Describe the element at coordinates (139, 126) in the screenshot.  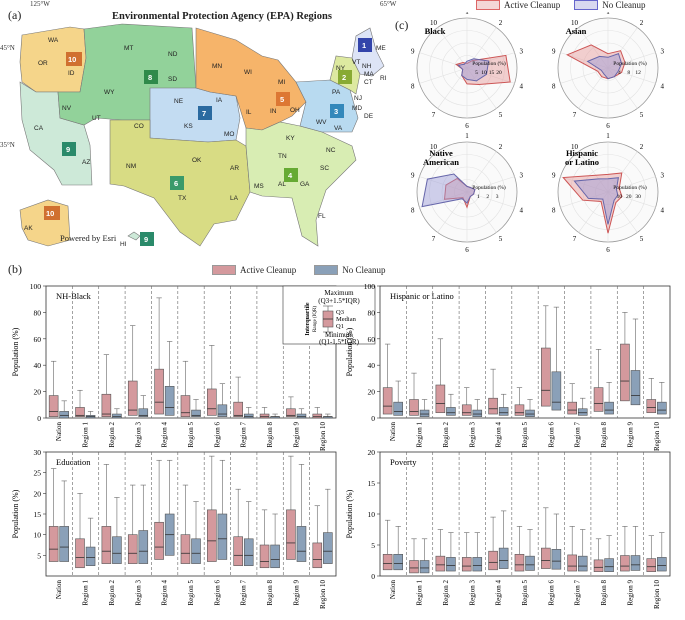
I see `svg-text: CO` at that location.